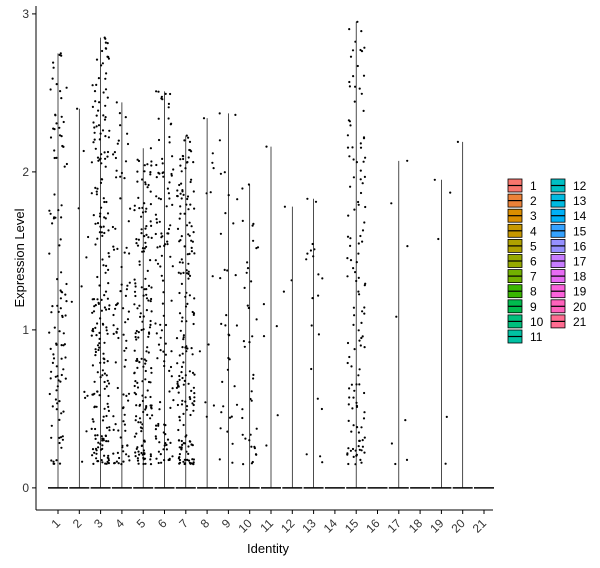 Image resolution: width=600 pixels, height=568 pixels. What do you see at coordinates (98, 523) in the screenshot?
I see `x-tick-label: 3` at bounding box center [98, 523].